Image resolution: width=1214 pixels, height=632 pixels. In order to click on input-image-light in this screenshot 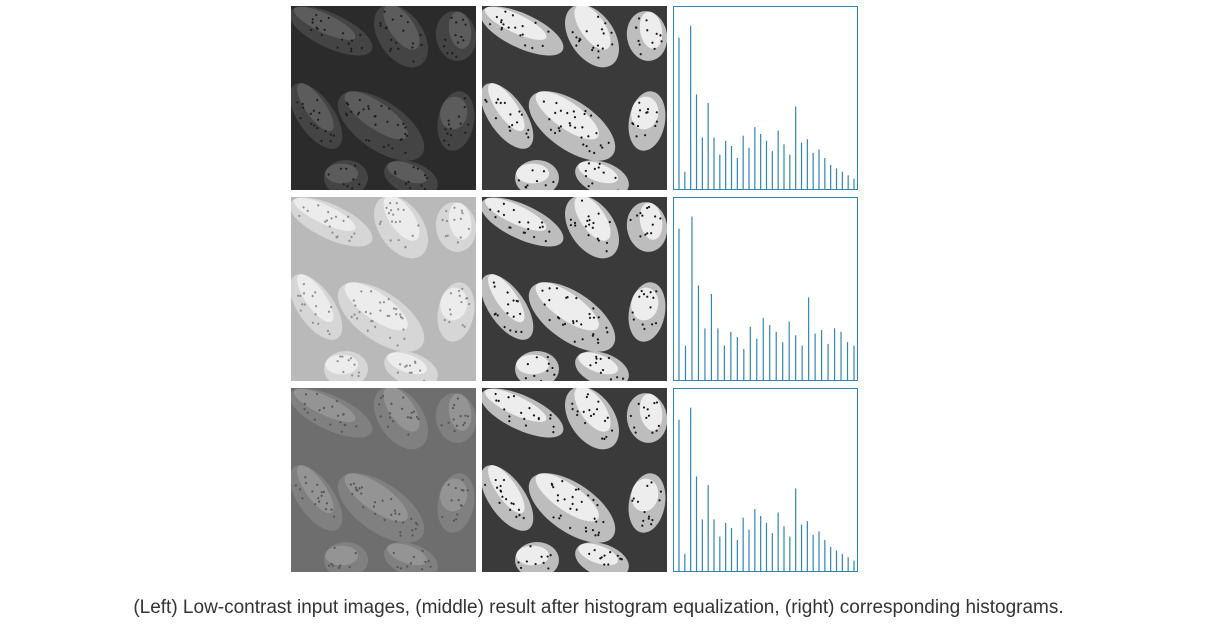, I will do `click(383, 289)`.